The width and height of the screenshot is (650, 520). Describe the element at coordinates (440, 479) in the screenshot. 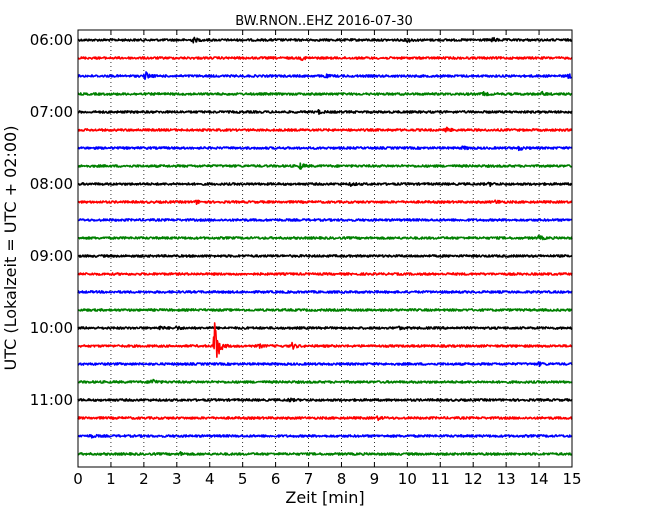

I see `x-tick-label: 11` at that location.